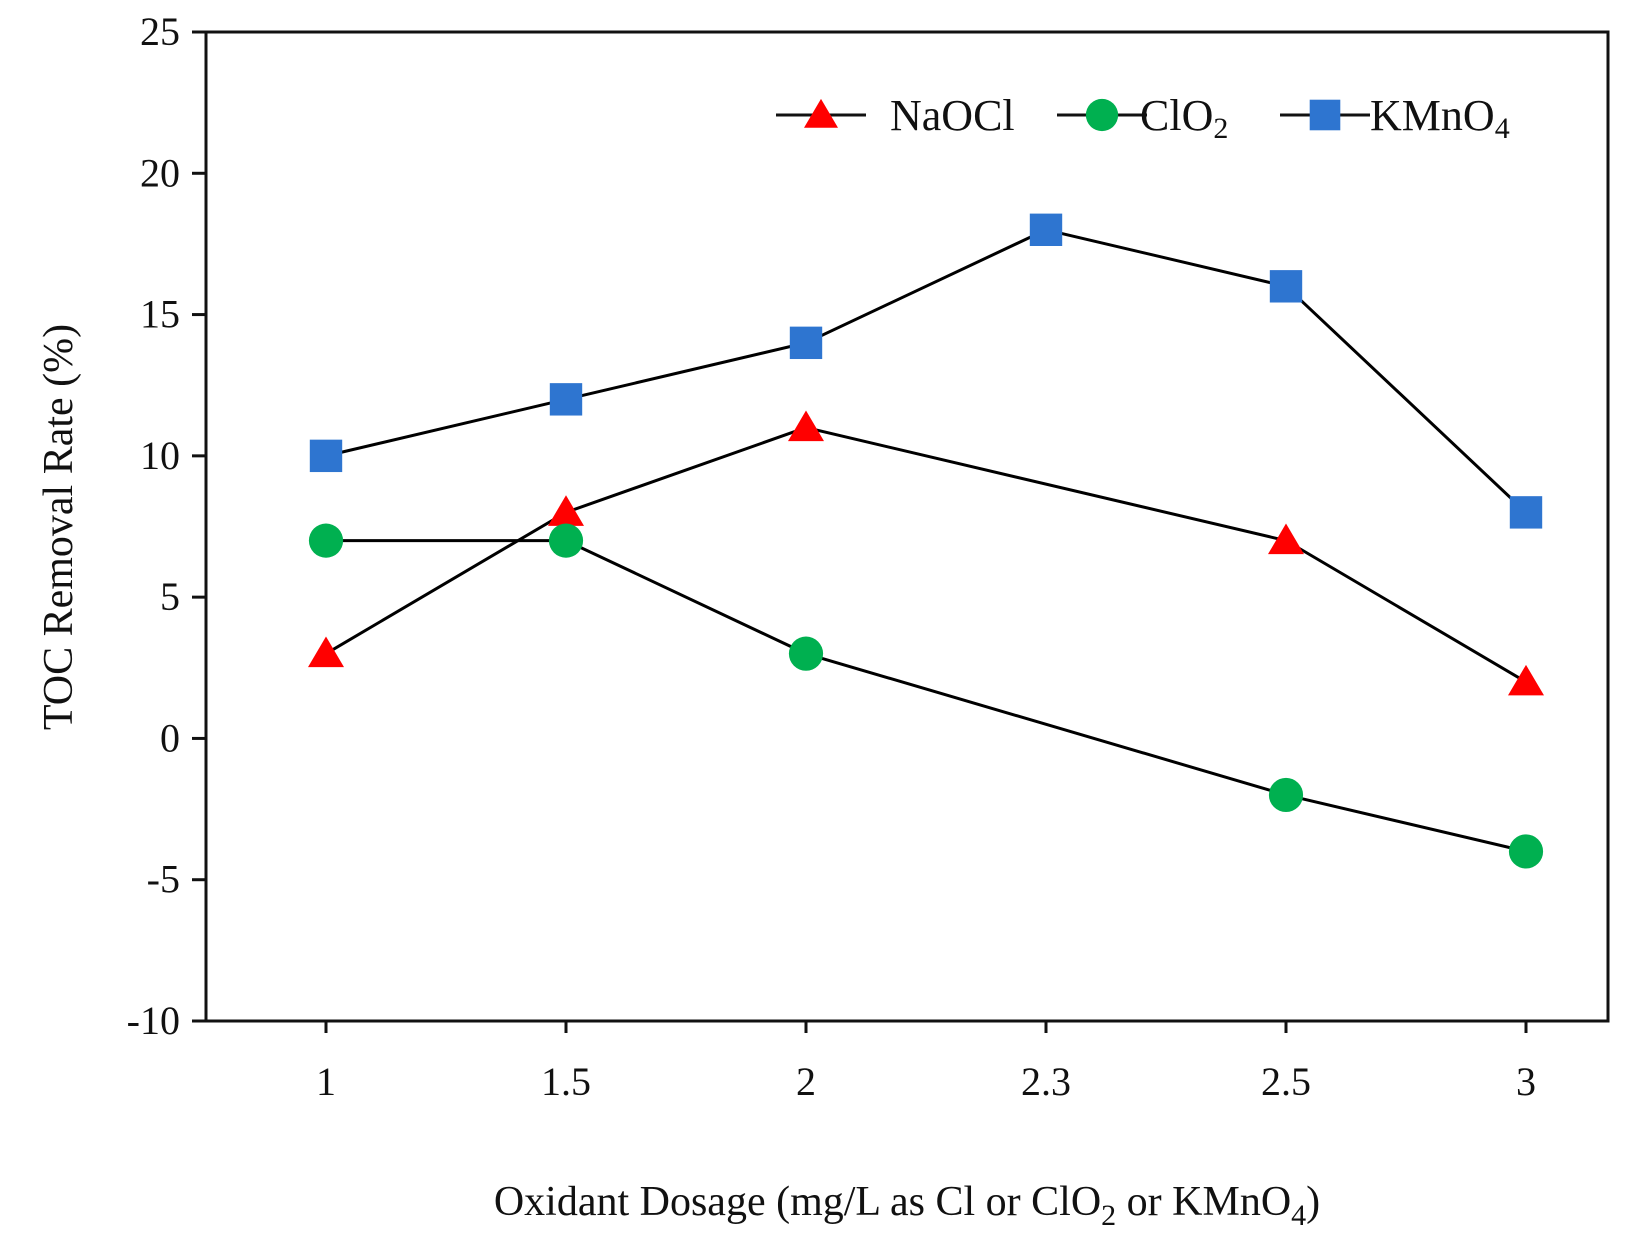  I want to click on legend-item-clo2: ClO2, so click(1142, 118).